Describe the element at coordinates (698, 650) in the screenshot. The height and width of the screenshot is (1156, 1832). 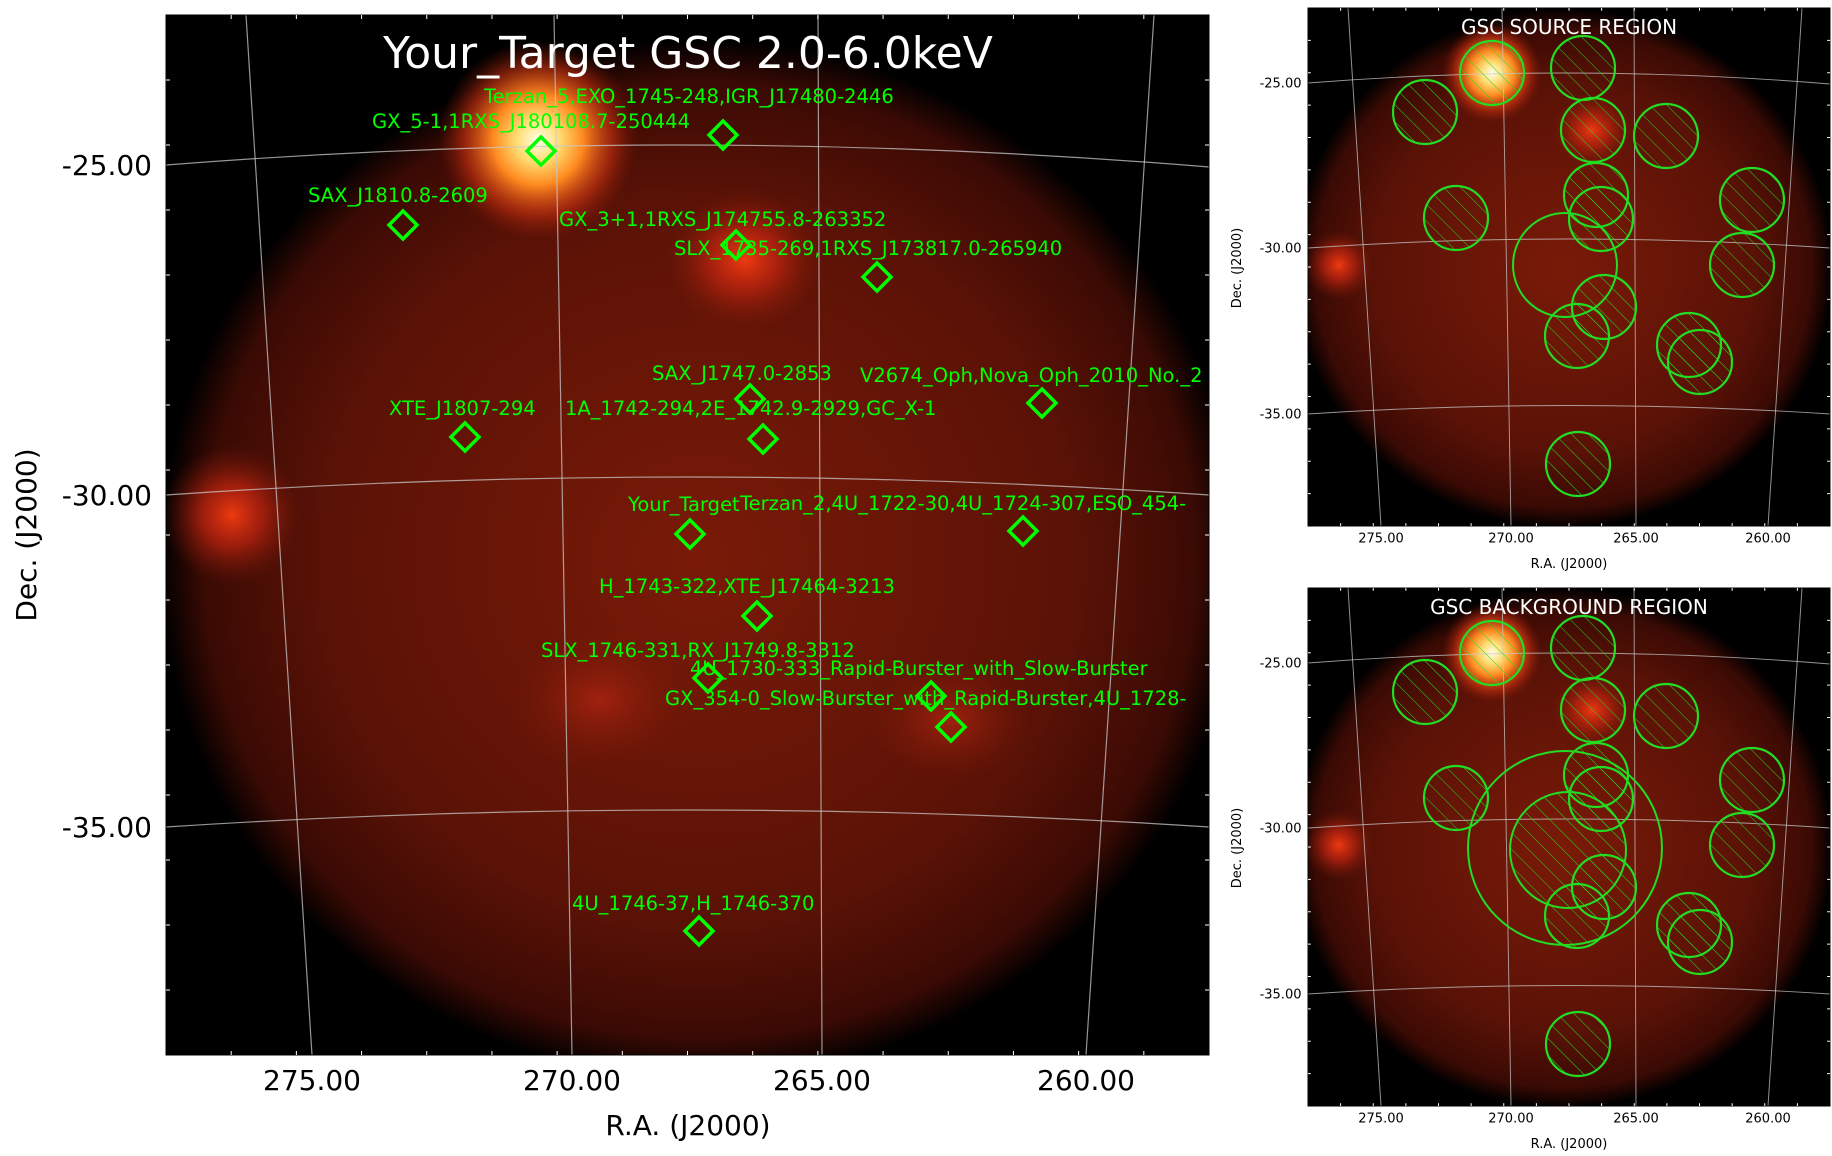
I see `source-label: SLX_1746-331,RX_J1749.8-3312` at that location.